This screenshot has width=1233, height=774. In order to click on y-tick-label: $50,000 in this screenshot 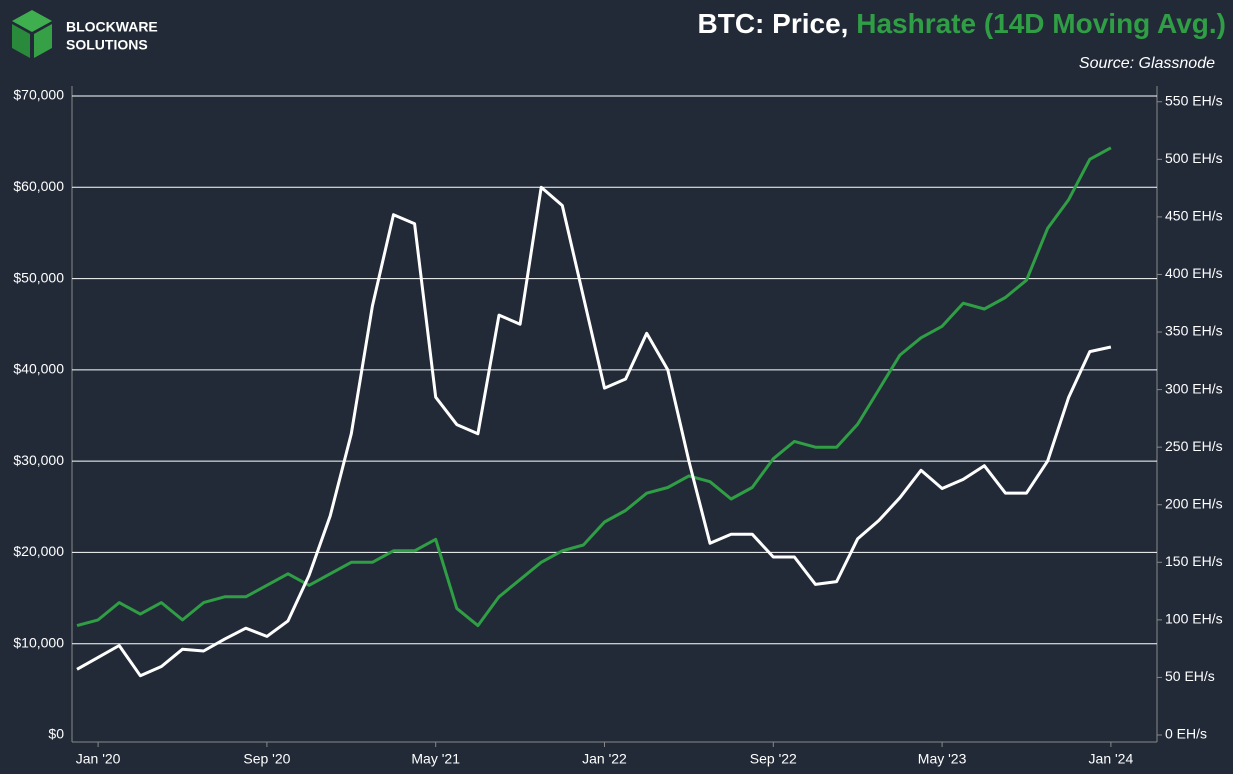, I will do `click(38, 277)`.